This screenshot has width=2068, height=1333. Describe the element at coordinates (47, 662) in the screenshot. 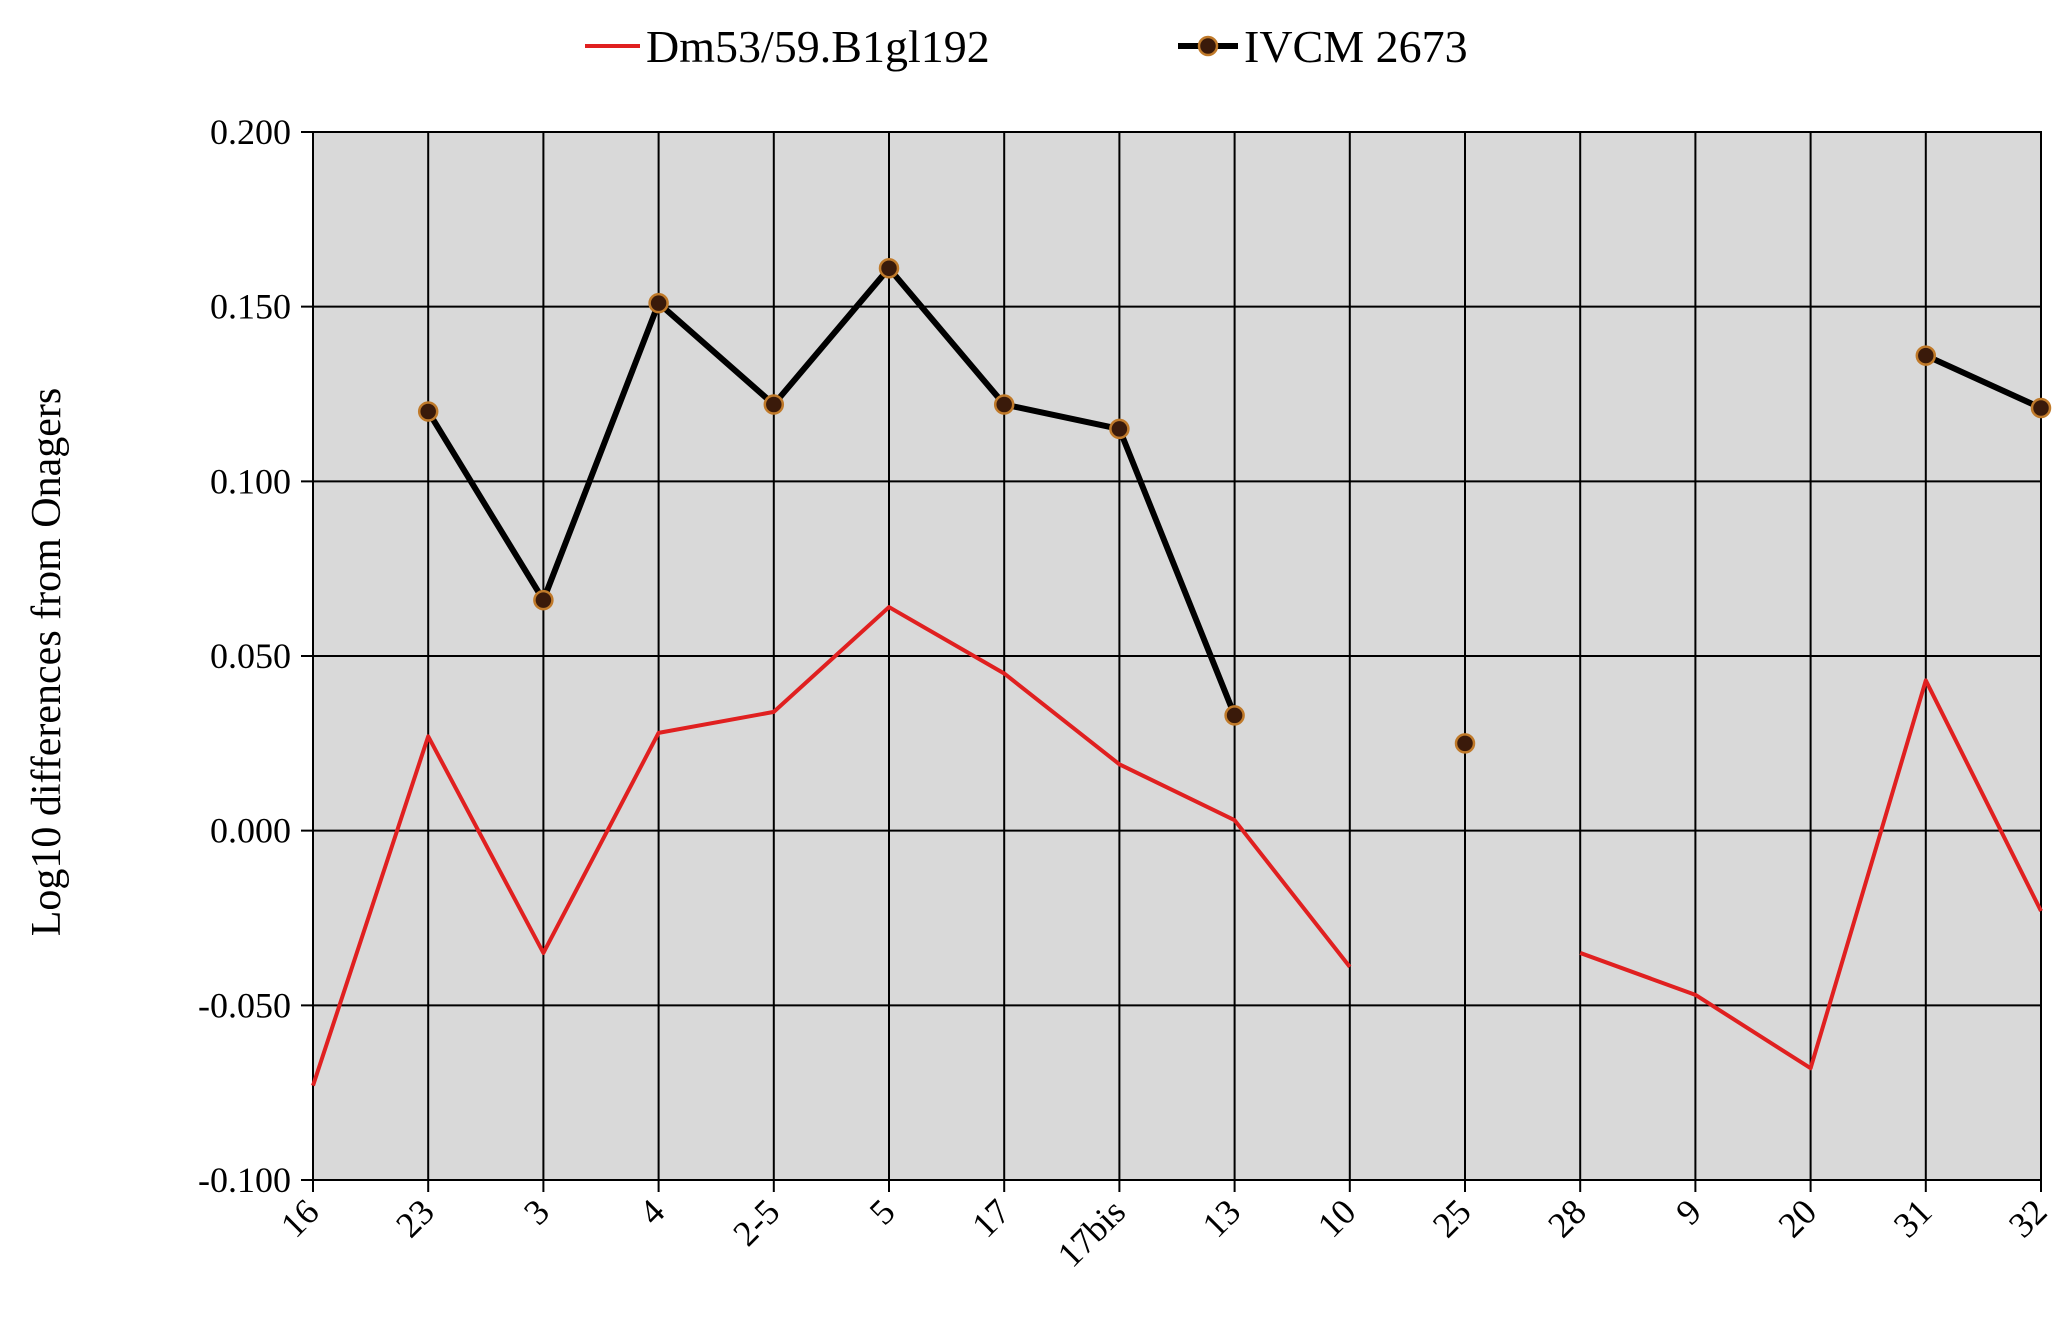

I see `y-axis-title: Log10 differences from Onagers` at that location.